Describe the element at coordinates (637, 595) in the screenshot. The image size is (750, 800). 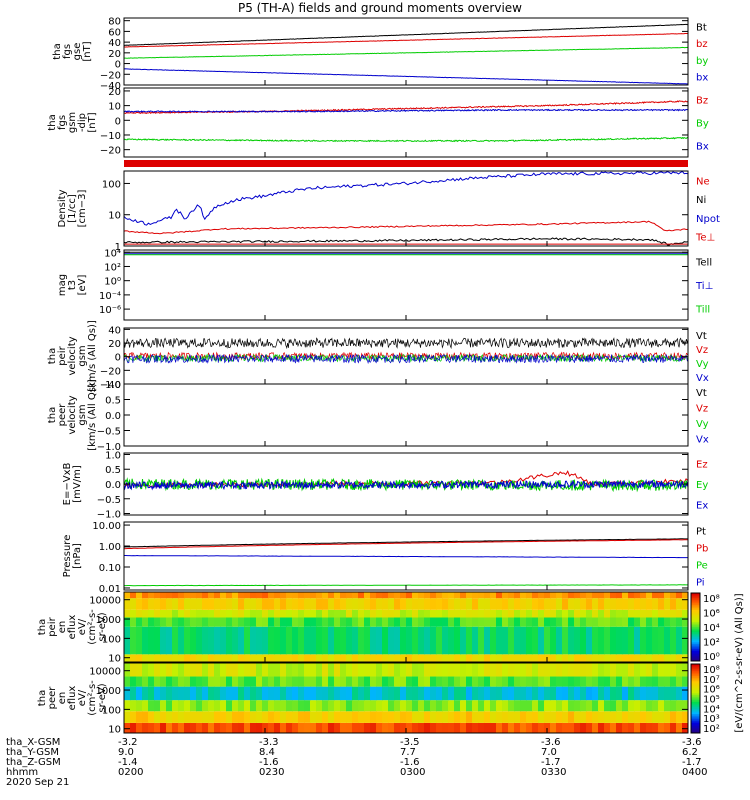
I see `heatmap-cell-b5-c85` at that location.